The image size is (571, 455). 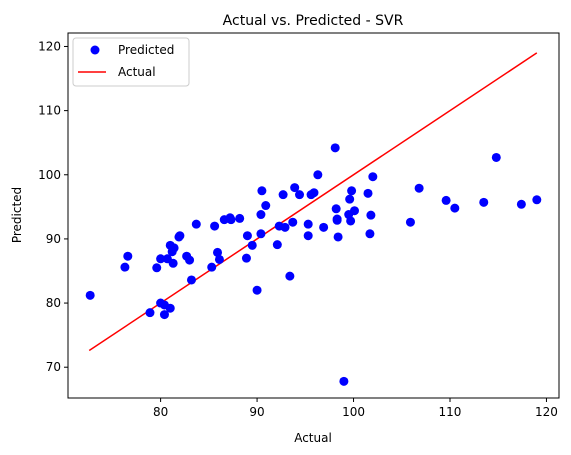 What do you see at coordinates (160, 412) in the screenshot?
I see `x-tick-label: 80` at bounding box center [160, 412].